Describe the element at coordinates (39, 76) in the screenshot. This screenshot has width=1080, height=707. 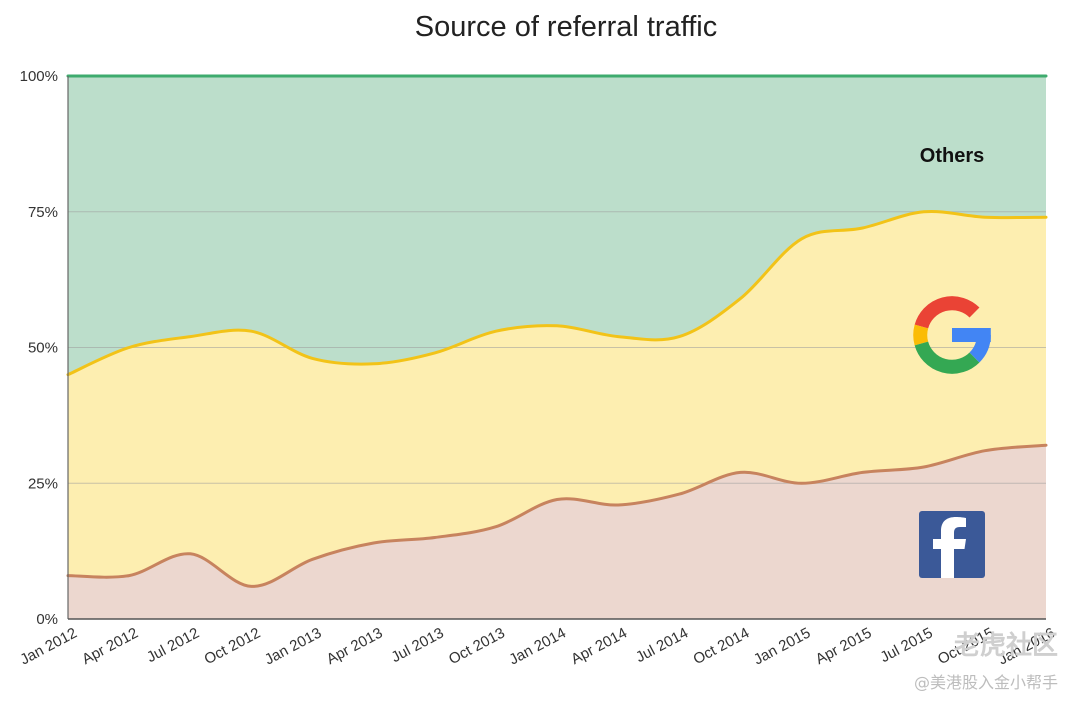
I see `y-tick-label: 100%` at that location.